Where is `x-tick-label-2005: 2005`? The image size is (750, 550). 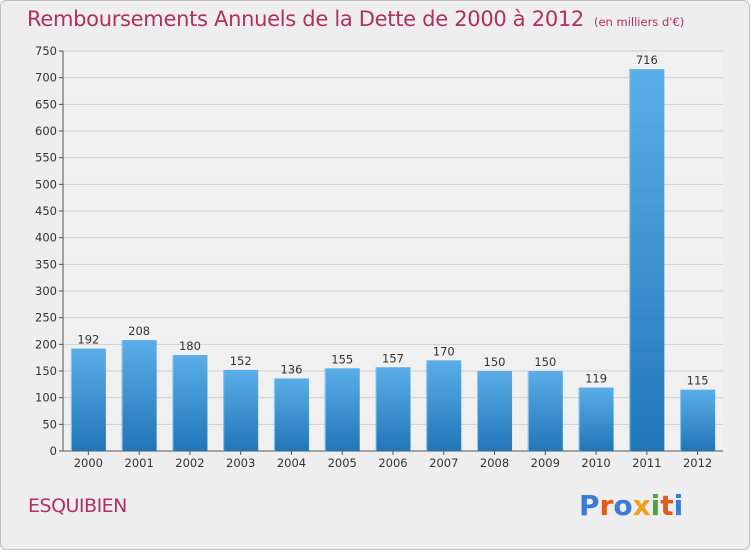 x-tick-label-2005: 2005 is located at coordinates (342, 463).